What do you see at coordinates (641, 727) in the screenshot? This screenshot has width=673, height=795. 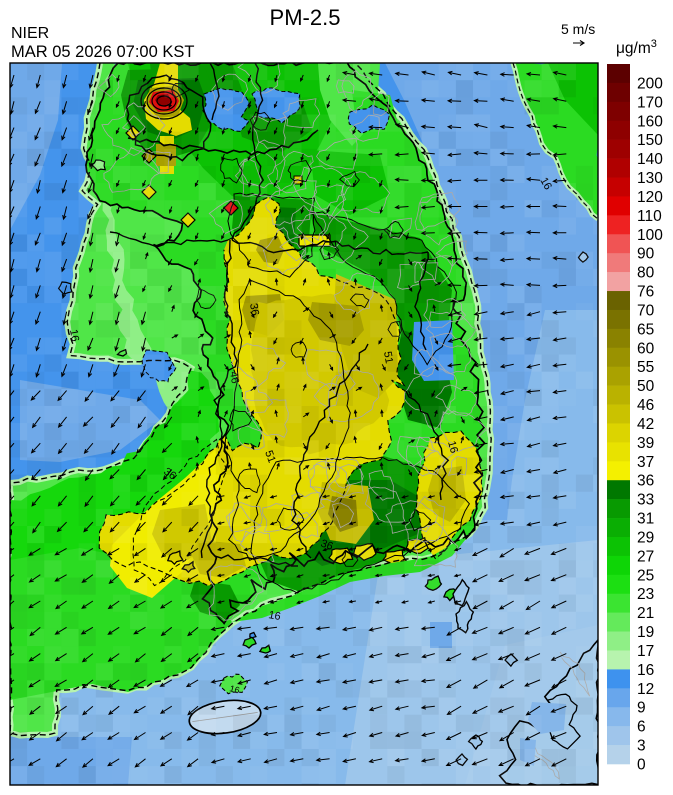 I see `svg-text: 6` at bounding box center [641, 727].